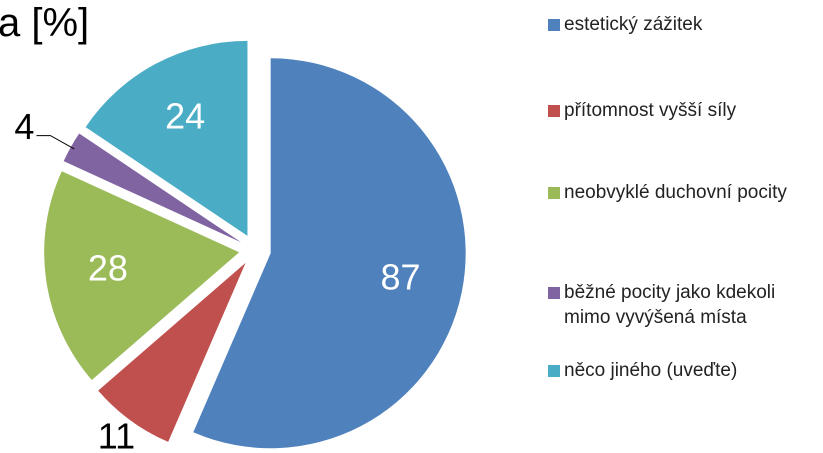 The width and height of the screenshot is (823, 453). I want to click on legend-label: neobvyklé duchovní pocity, so click(675, 192).